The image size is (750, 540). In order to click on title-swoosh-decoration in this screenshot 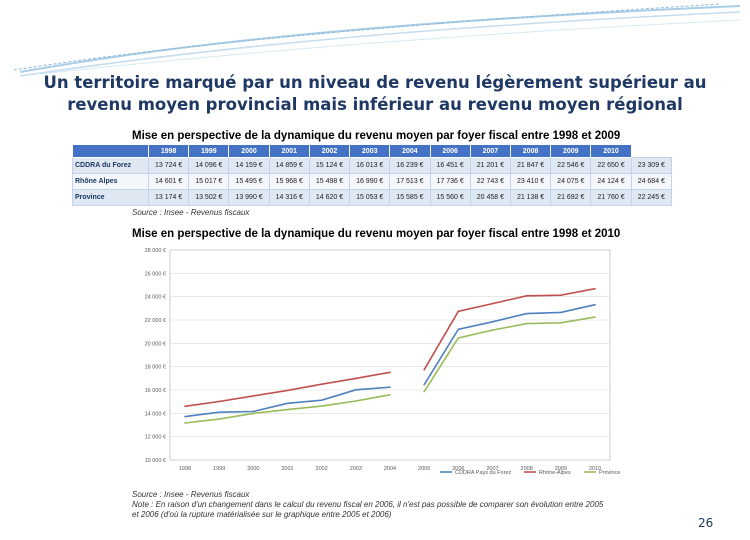, I will do `click(377, 40)`.